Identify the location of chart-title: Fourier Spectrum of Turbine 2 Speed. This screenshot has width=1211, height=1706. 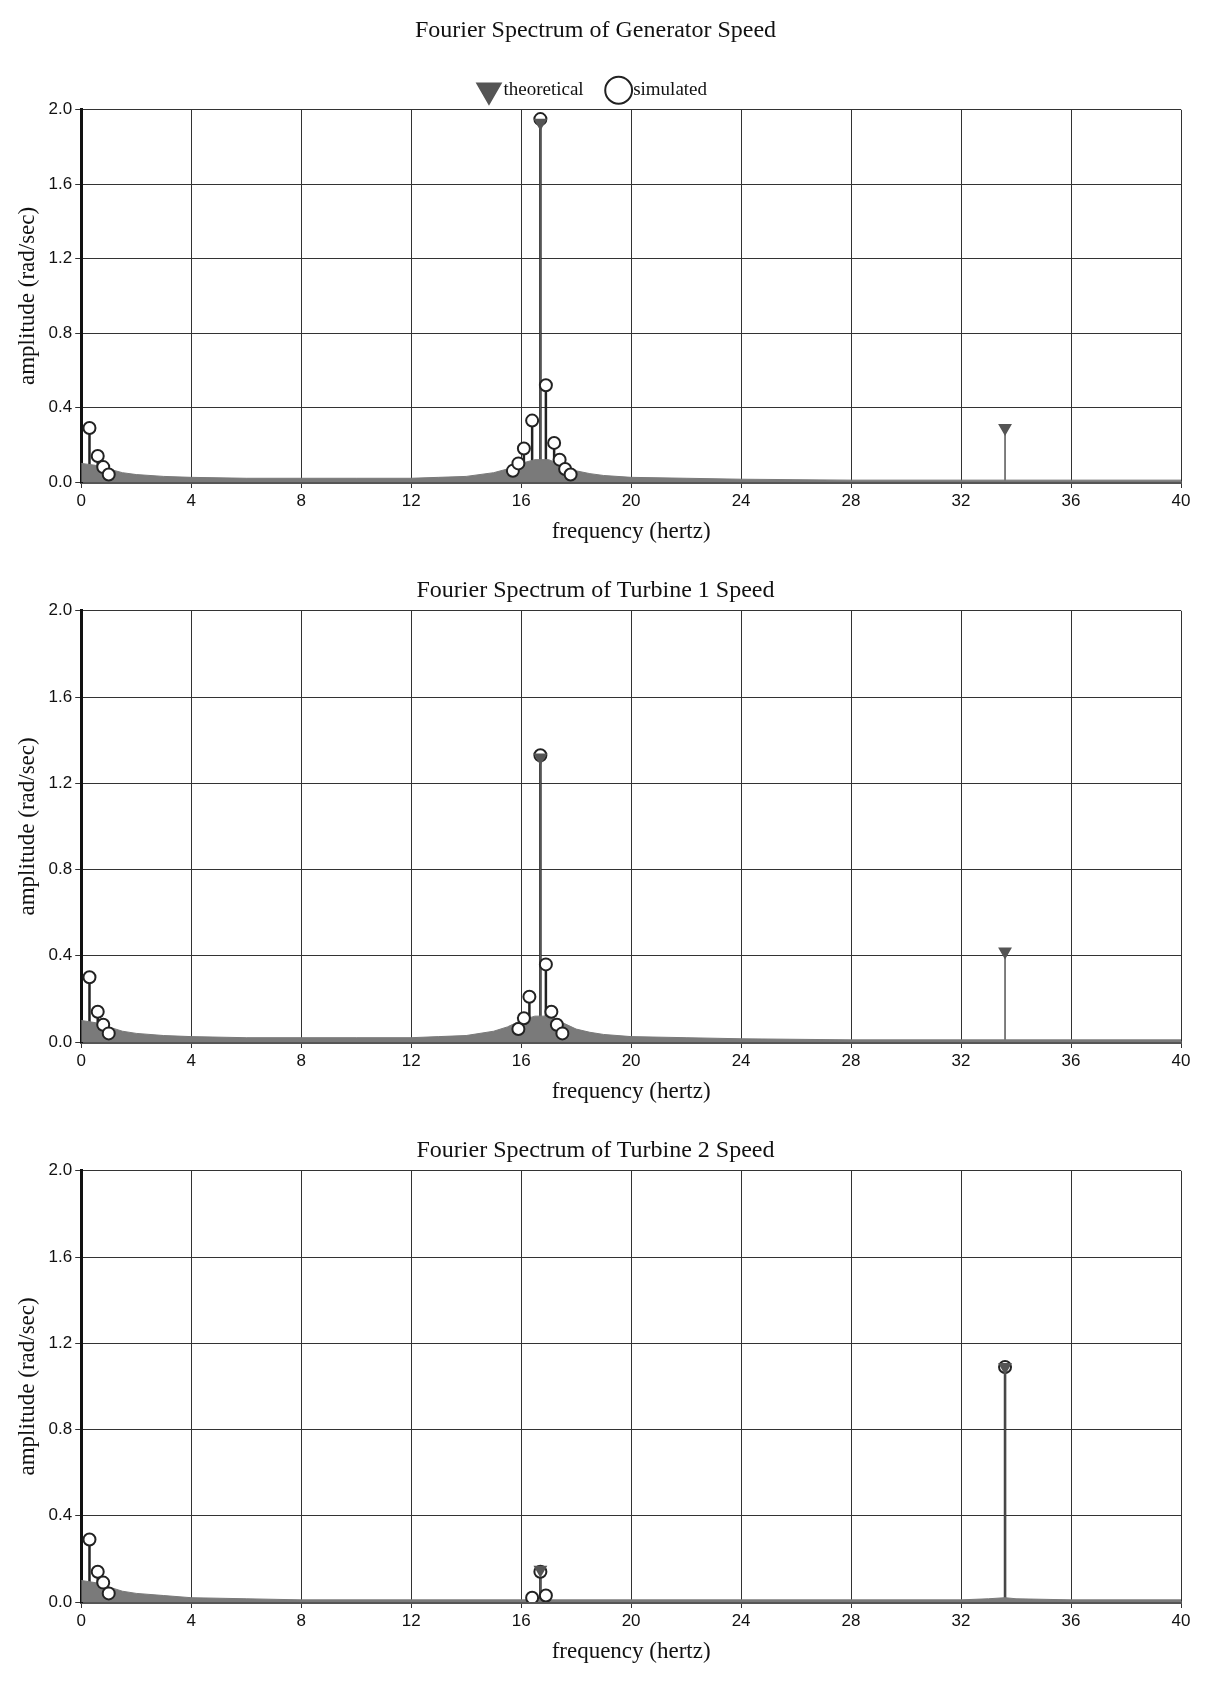
(595, 1148).